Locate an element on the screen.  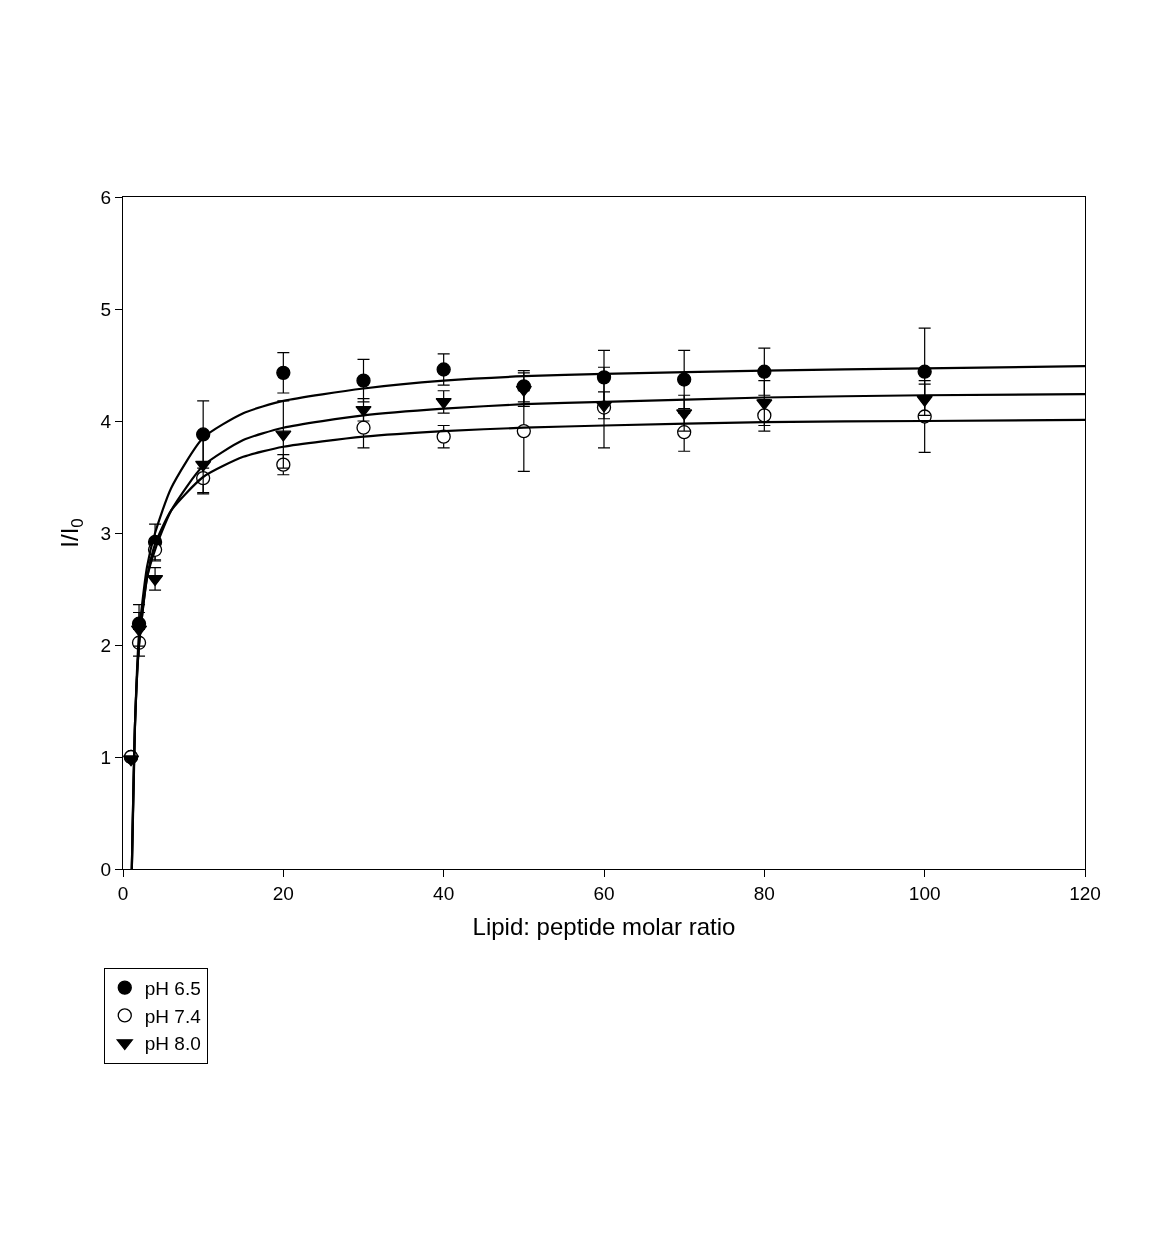
x-axis-title: Lipid: peptide molar ratio is located at coordinates (604, 927).